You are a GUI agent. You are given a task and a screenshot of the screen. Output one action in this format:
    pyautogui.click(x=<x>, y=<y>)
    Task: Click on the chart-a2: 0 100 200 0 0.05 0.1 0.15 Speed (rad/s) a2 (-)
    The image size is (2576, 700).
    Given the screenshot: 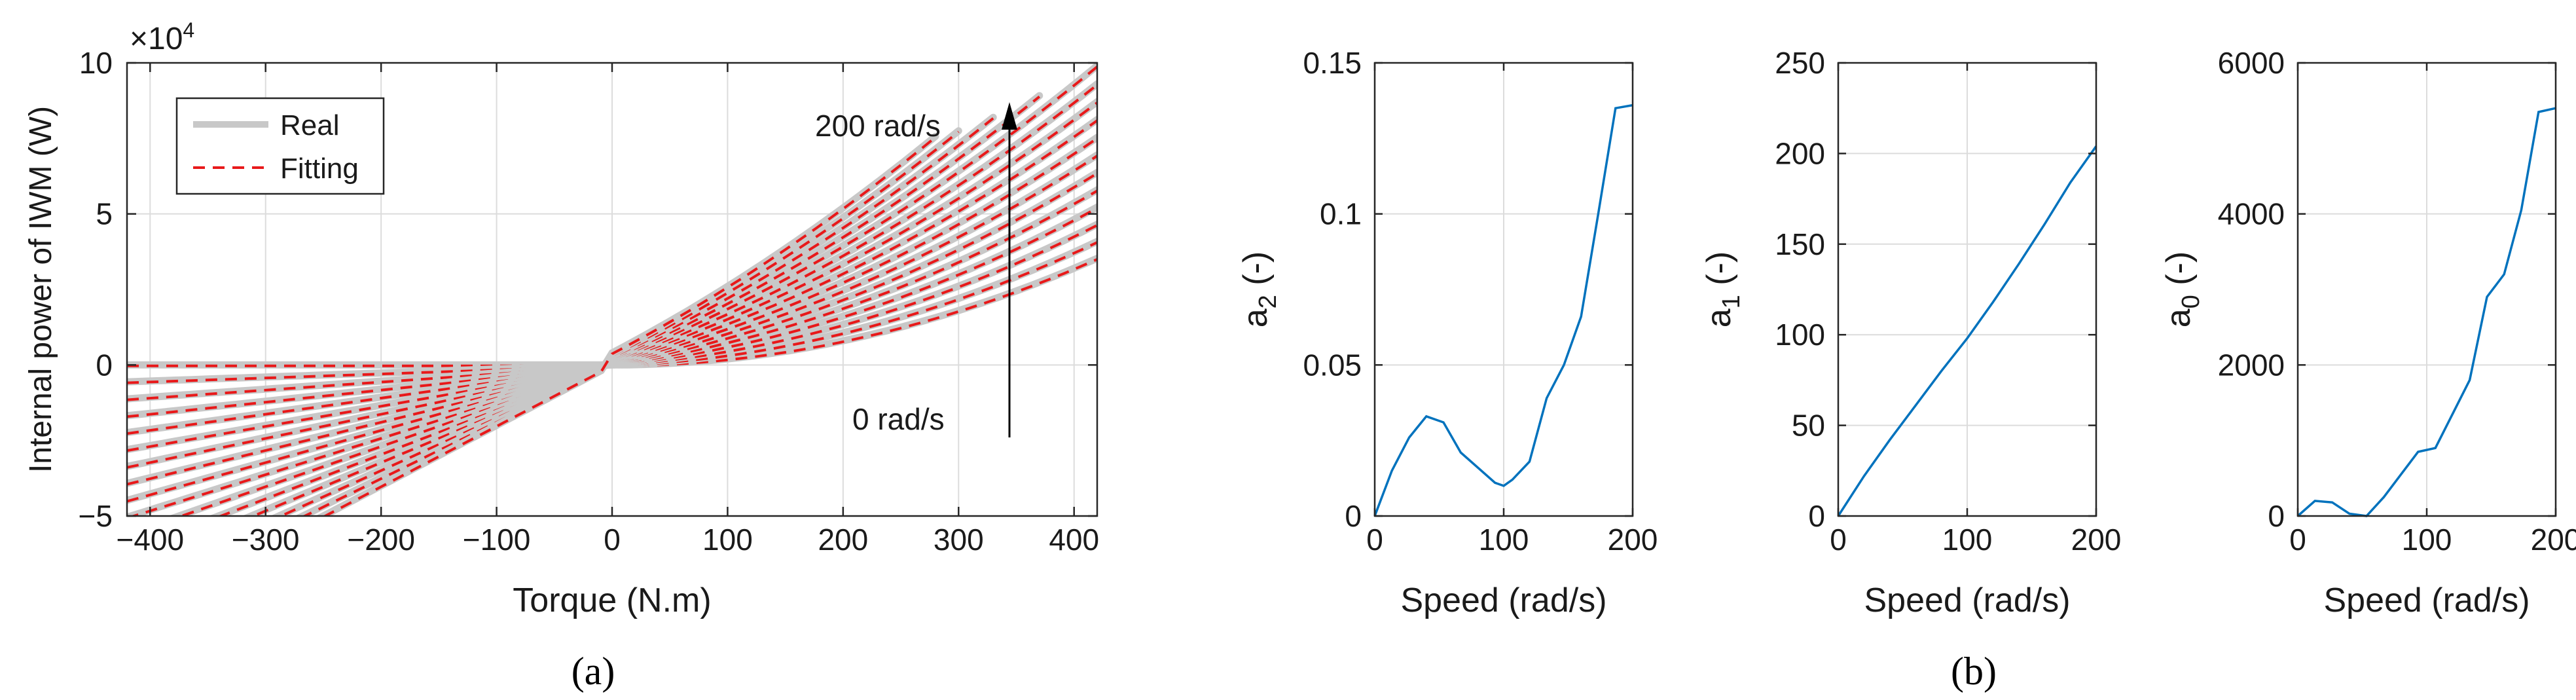 What is the action you would take?
    pyautogui.click(x=1447, y=332)
    